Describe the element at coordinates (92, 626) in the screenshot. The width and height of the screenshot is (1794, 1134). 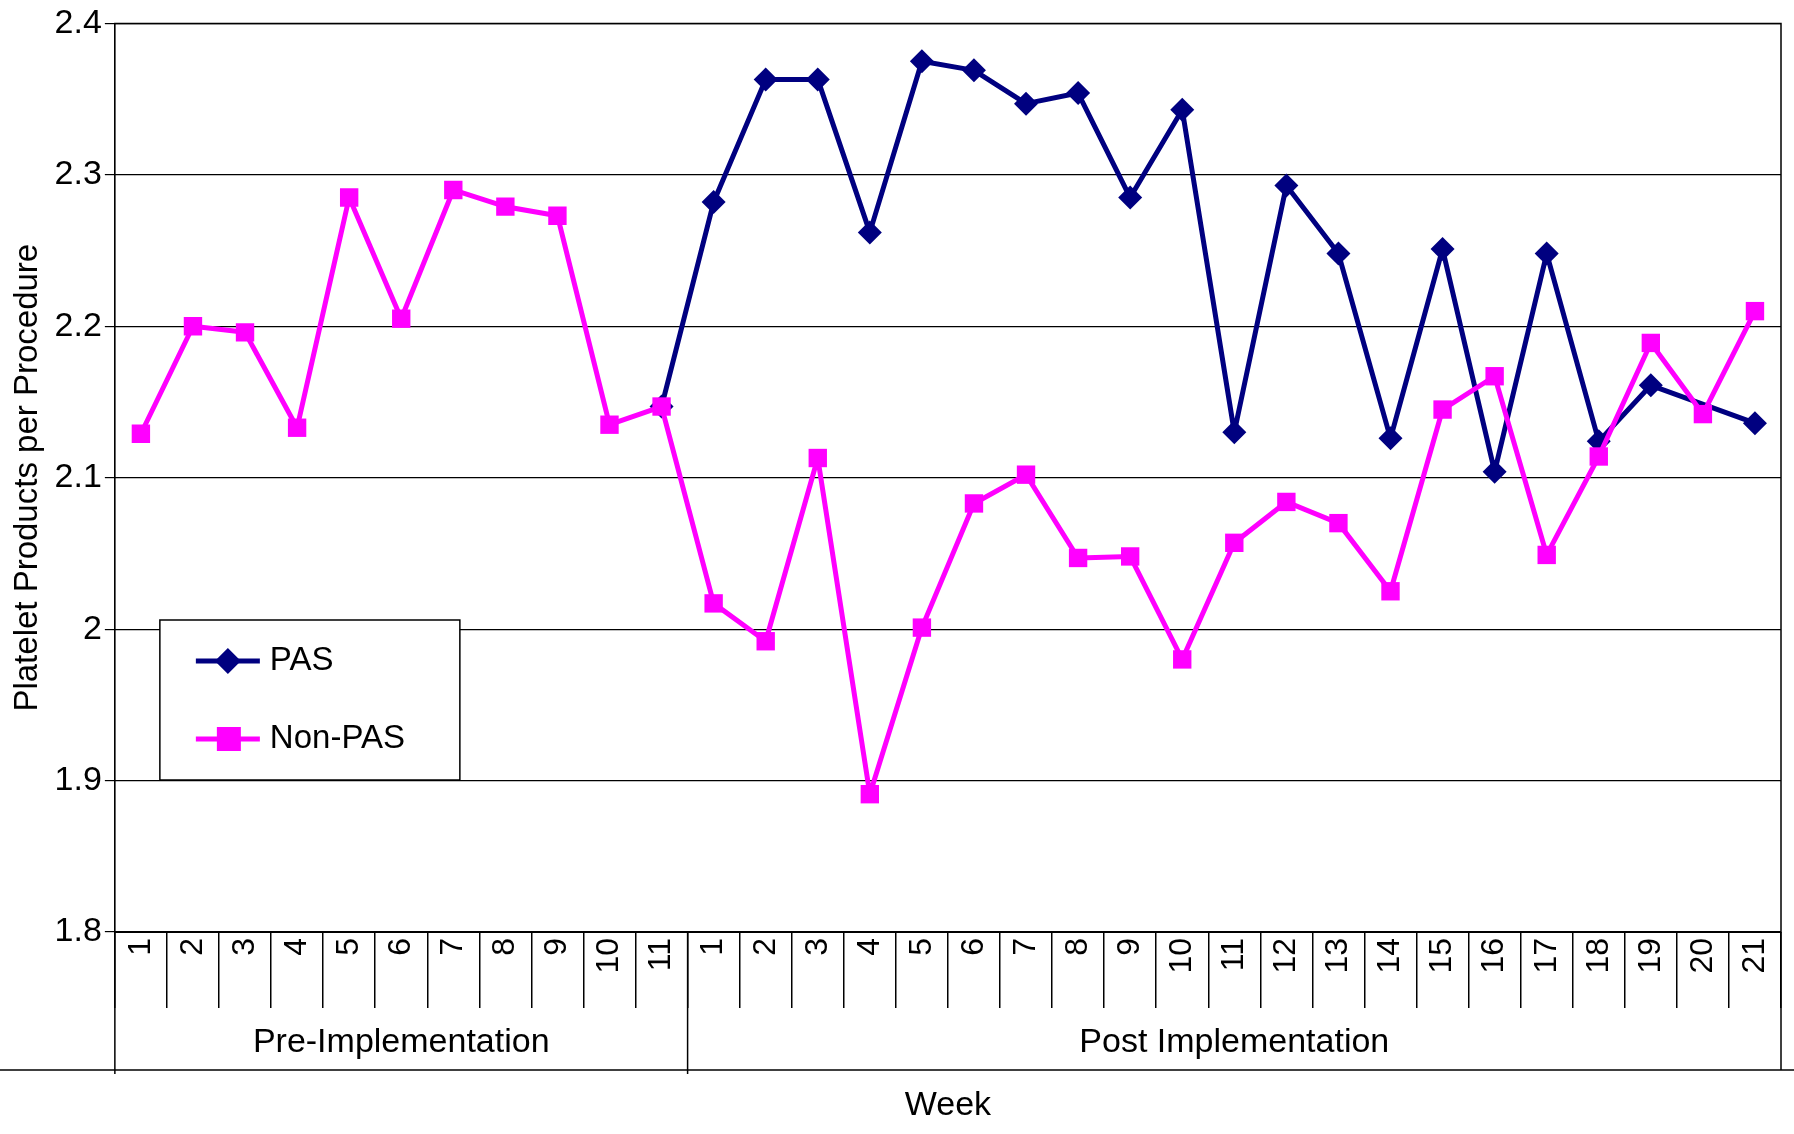
I see `y-tick-label: 2` at that location.